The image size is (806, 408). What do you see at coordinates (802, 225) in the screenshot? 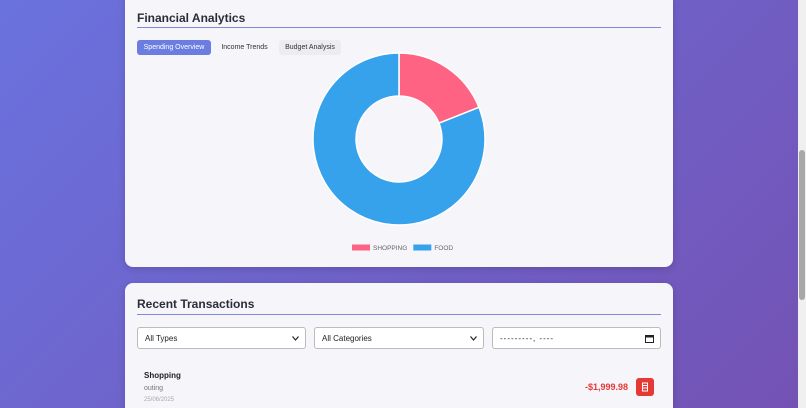
I see `scrollbar-thumb` at bounding box center [802, 225].